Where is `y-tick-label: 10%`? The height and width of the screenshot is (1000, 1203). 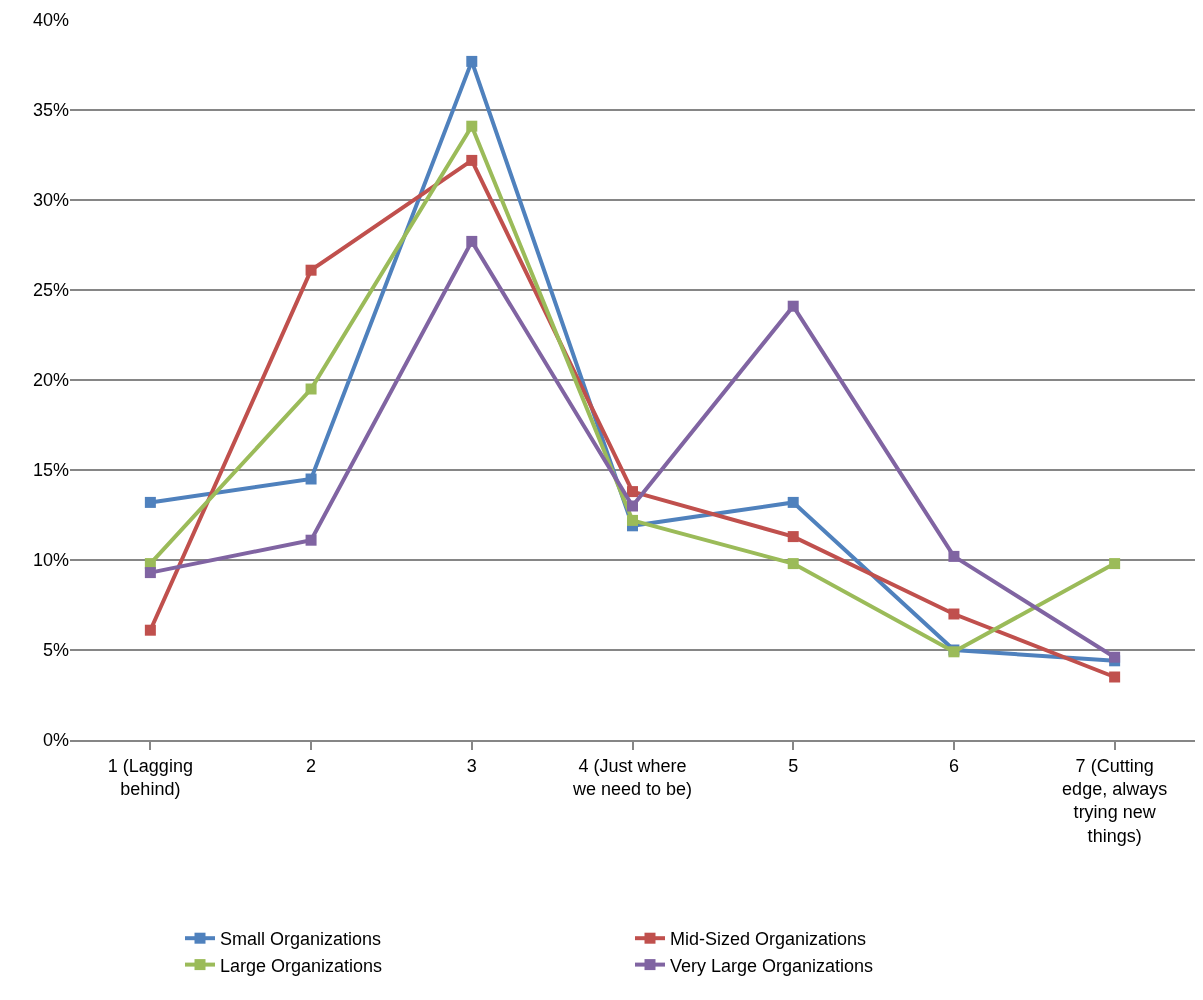 y-tick-label: 10% is located at coordinates (50, 560).